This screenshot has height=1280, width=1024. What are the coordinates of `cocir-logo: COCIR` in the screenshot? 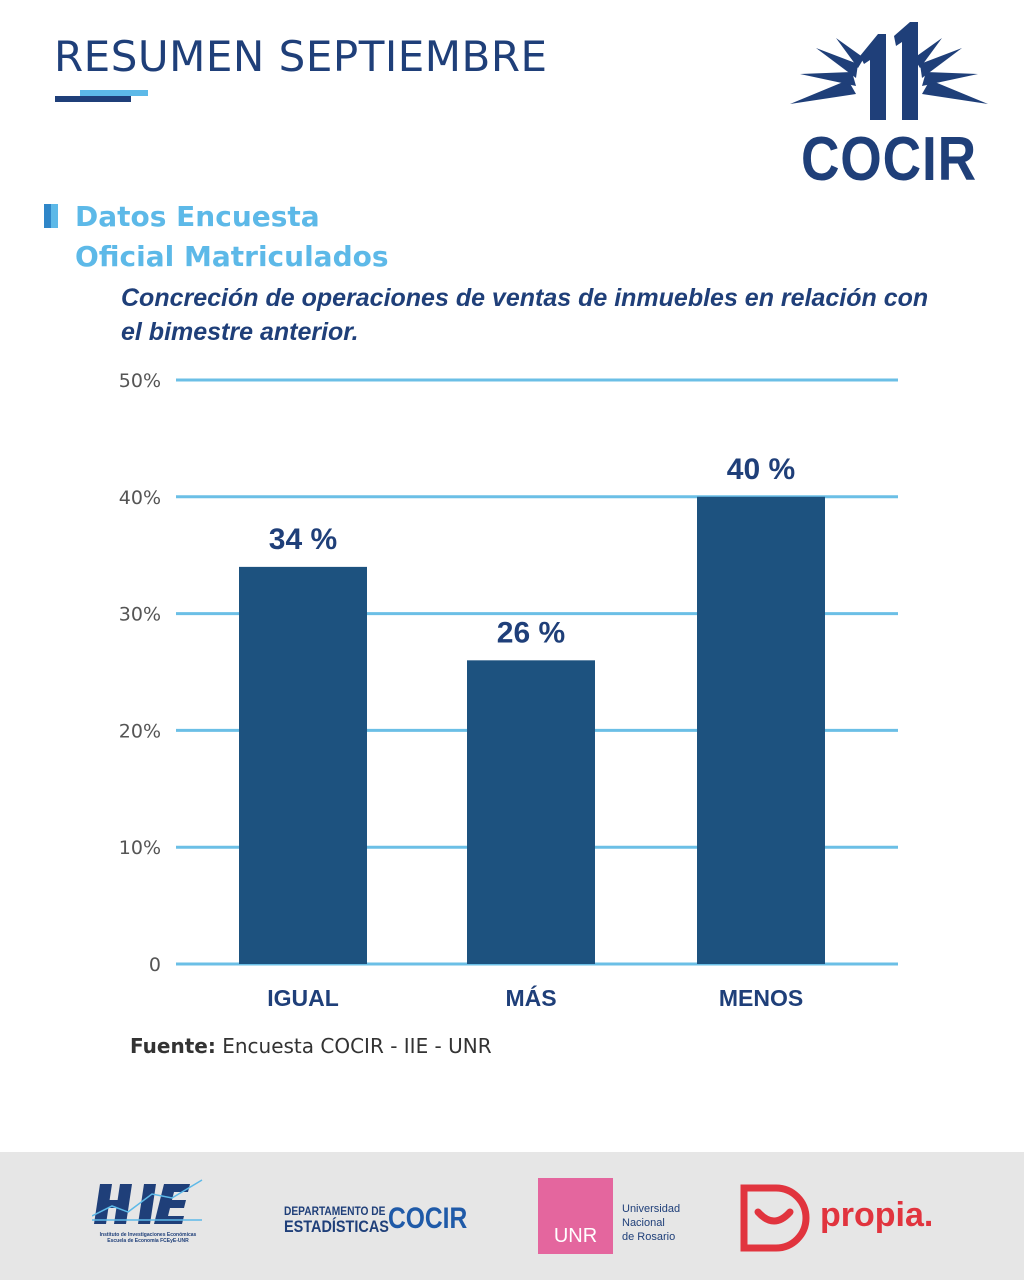 It's located at (889, 105).